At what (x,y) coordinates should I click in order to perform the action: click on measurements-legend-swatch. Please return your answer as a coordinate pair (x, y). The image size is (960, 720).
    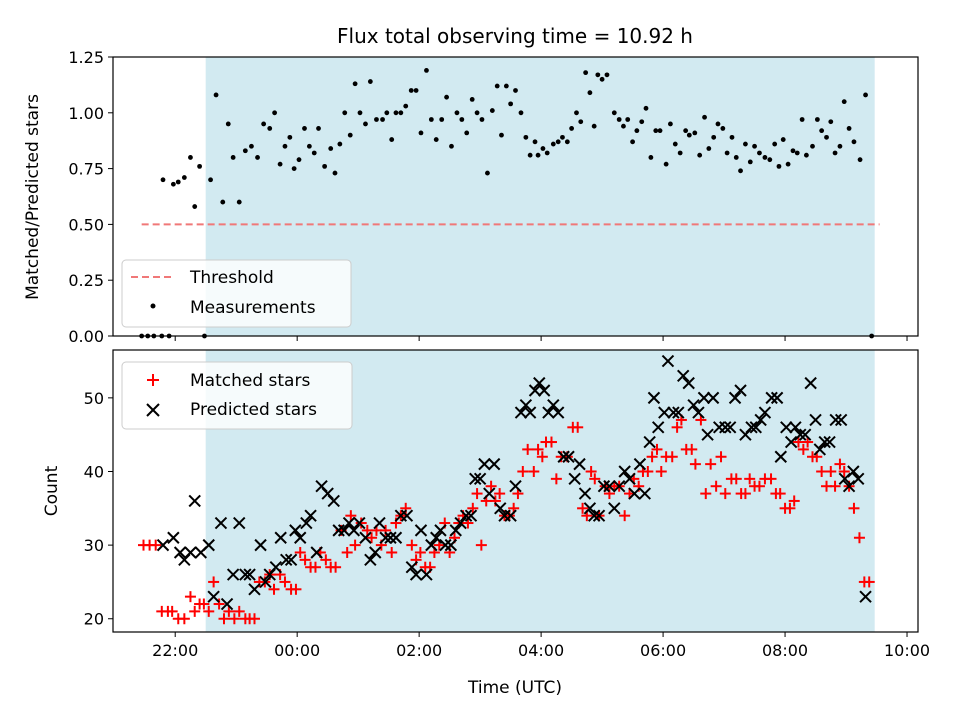
    Looking at the image, I should click on (153, 306).